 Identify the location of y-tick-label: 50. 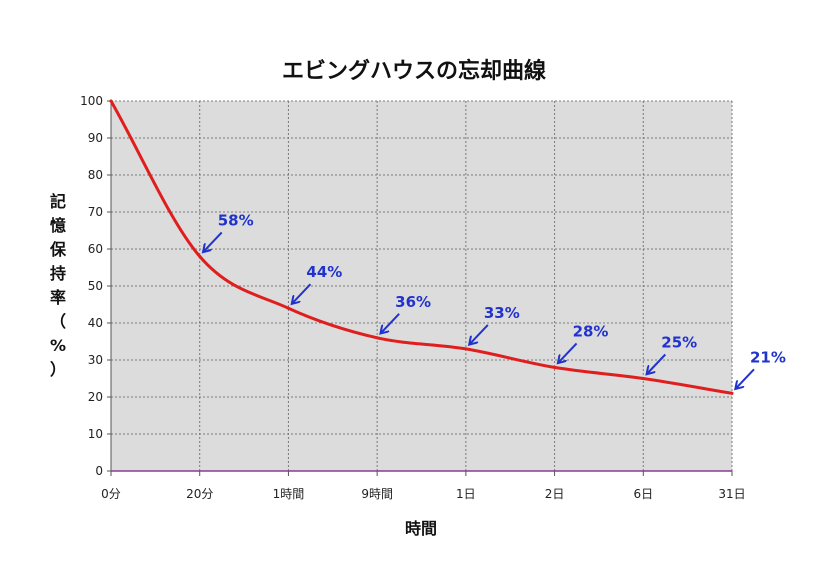
(95, 286).